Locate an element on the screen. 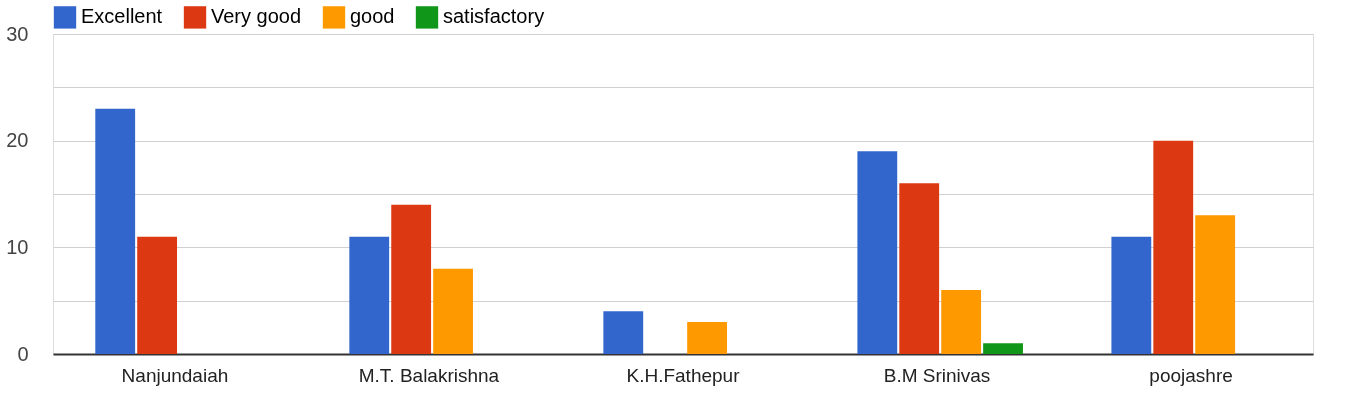  y-tick-label: 10 is located at coordinates (17, 246).